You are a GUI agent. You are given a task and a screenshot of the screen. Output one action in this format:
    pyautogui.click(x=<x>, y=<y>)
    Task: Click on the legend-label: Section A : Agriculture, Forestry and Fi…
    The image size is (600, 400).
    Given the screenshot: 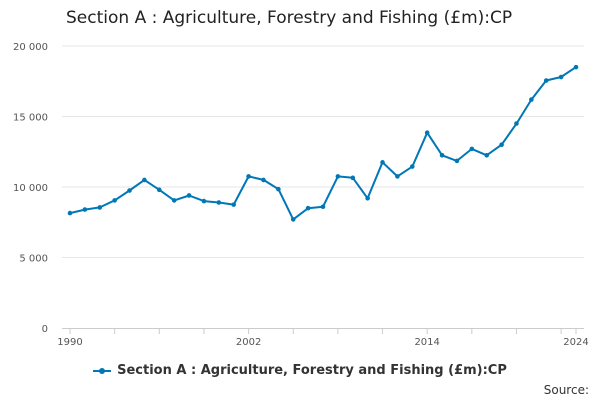 What is the action you would take?
    pyautogui.click(x=312, y=370)
    